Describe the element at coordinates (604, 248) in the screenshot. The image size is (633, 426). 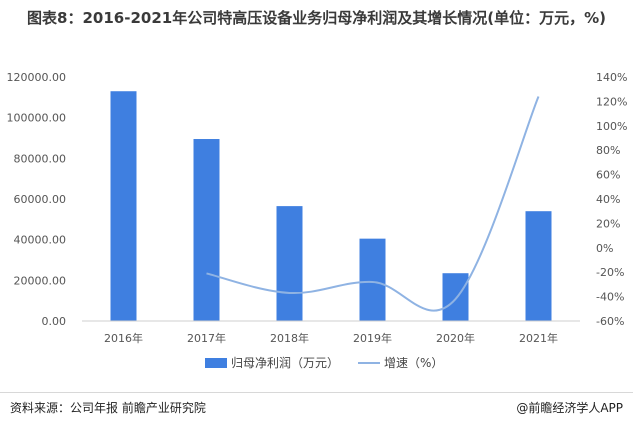
I see `right-tick-label: 0%` at that location.